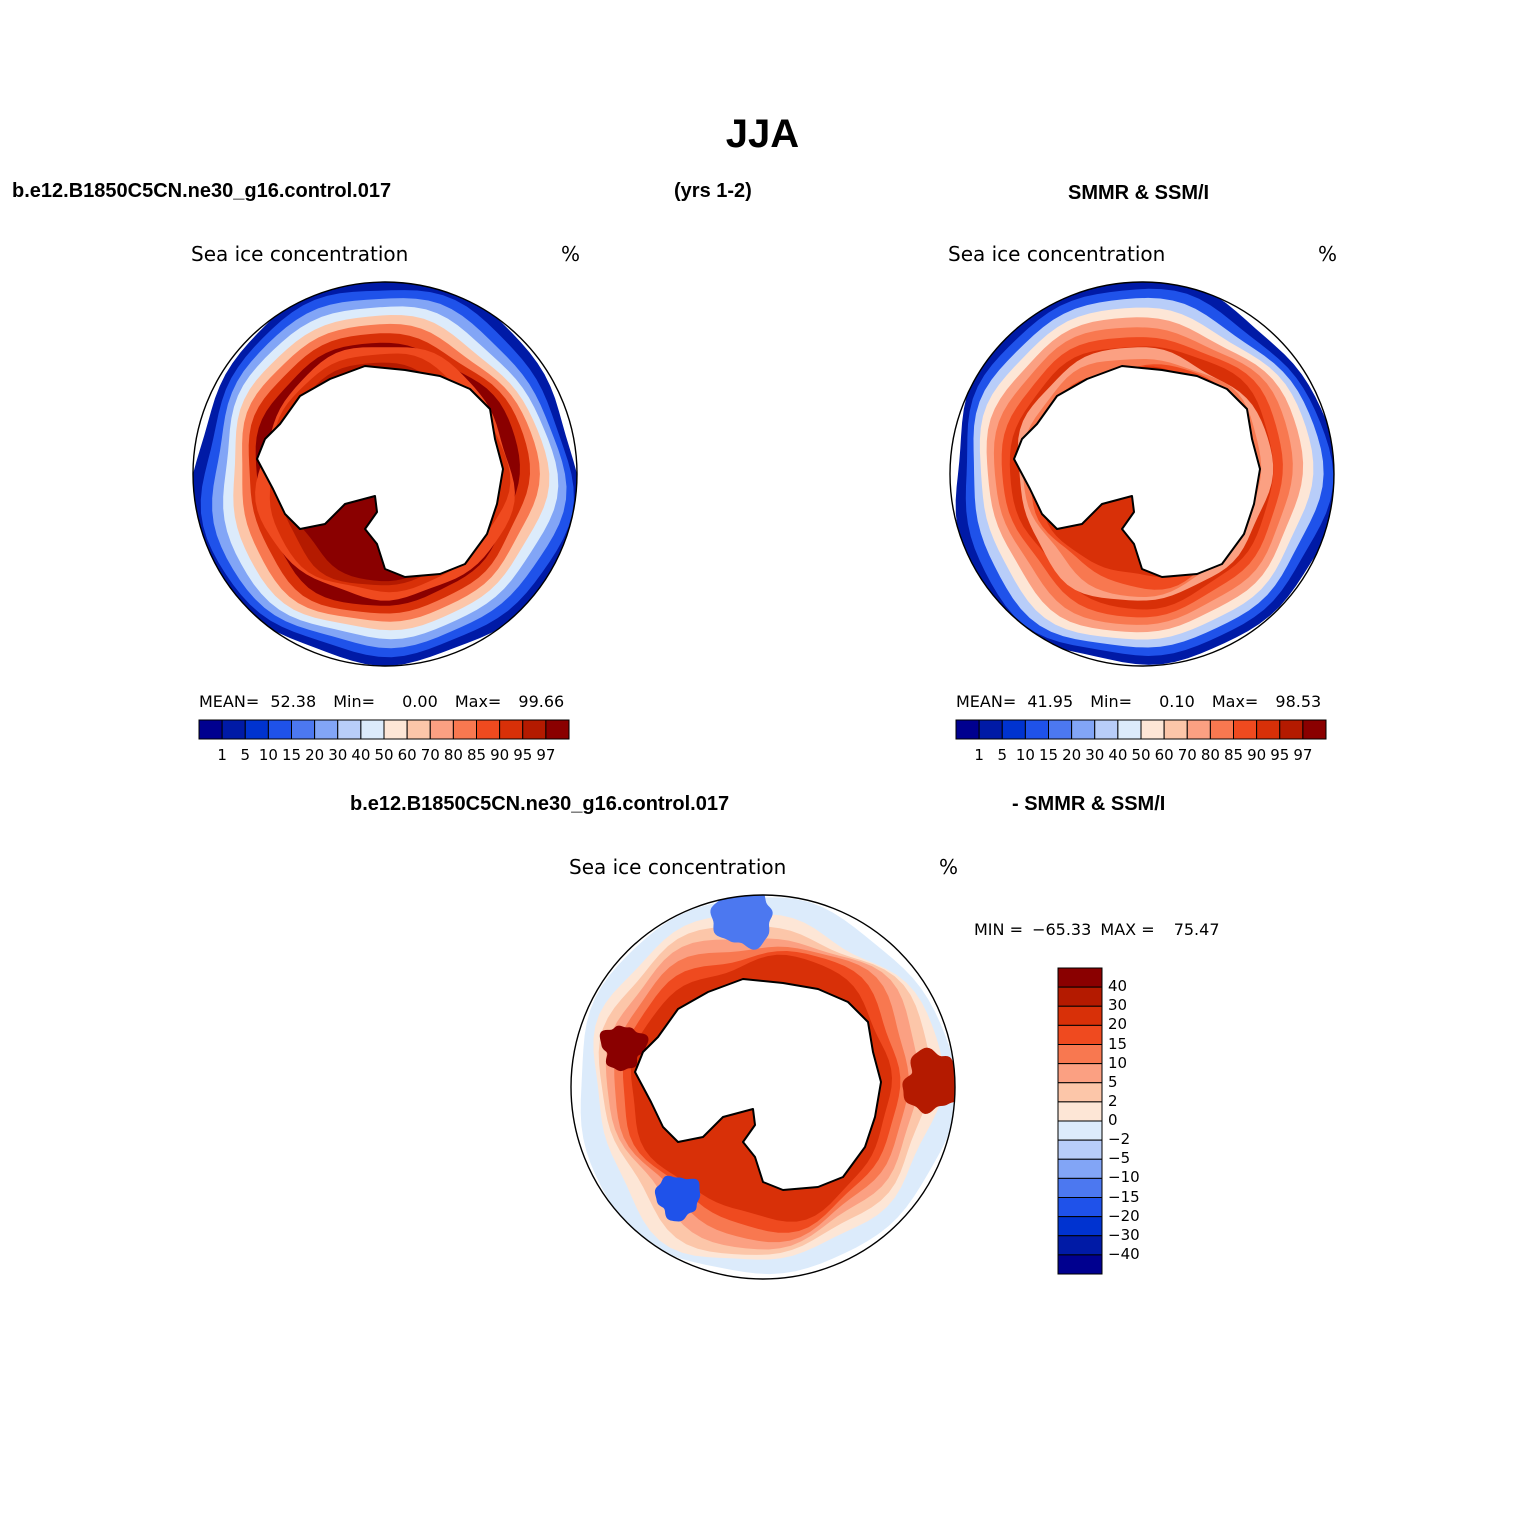 This screenshot has width=1525, height=1525. Describe the element at coordinates (1139, 193) in the screenshot. I see `header-right: SMMR & SSM/I` at that location.